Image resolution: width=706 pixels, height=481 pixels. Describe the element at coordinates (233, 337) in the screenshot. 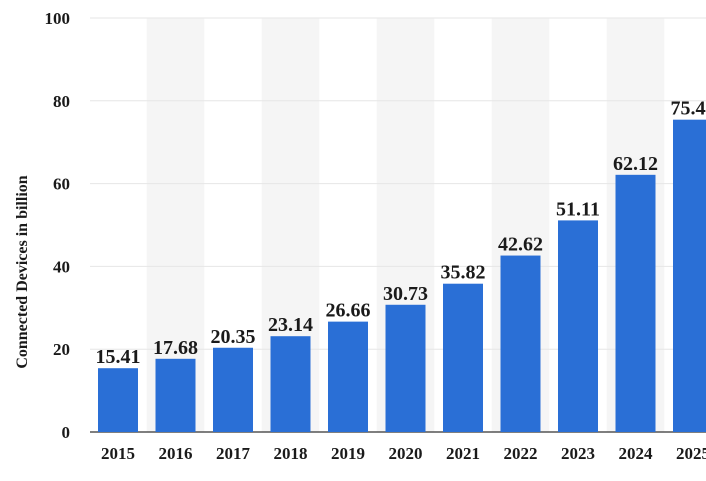

I see `value-label: 20.35` at that location.